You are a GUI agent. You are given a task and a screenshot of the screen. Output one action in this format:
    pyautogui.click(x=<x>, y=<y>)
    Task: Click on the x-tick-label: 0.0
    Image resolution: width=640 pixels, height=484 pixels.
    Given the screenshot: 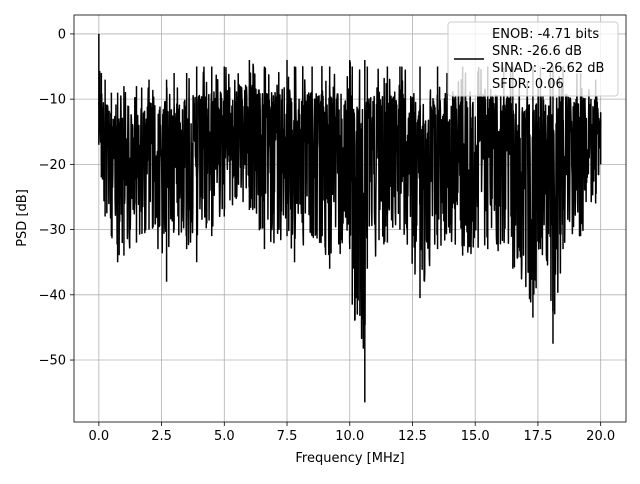 What is the action you would take?
    pyautogui.click(x=98, y=436)
    